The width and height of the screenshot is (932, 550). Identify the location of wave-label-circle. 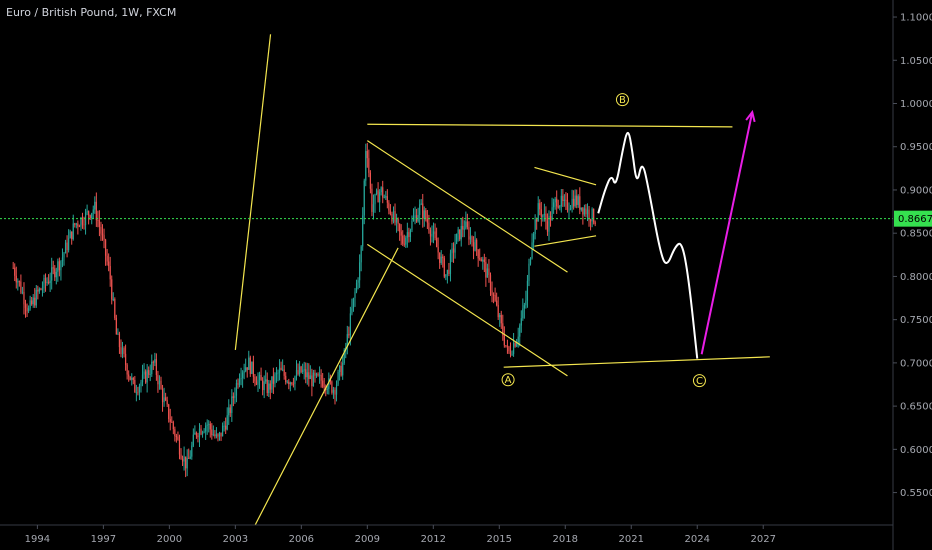
(699, 381).